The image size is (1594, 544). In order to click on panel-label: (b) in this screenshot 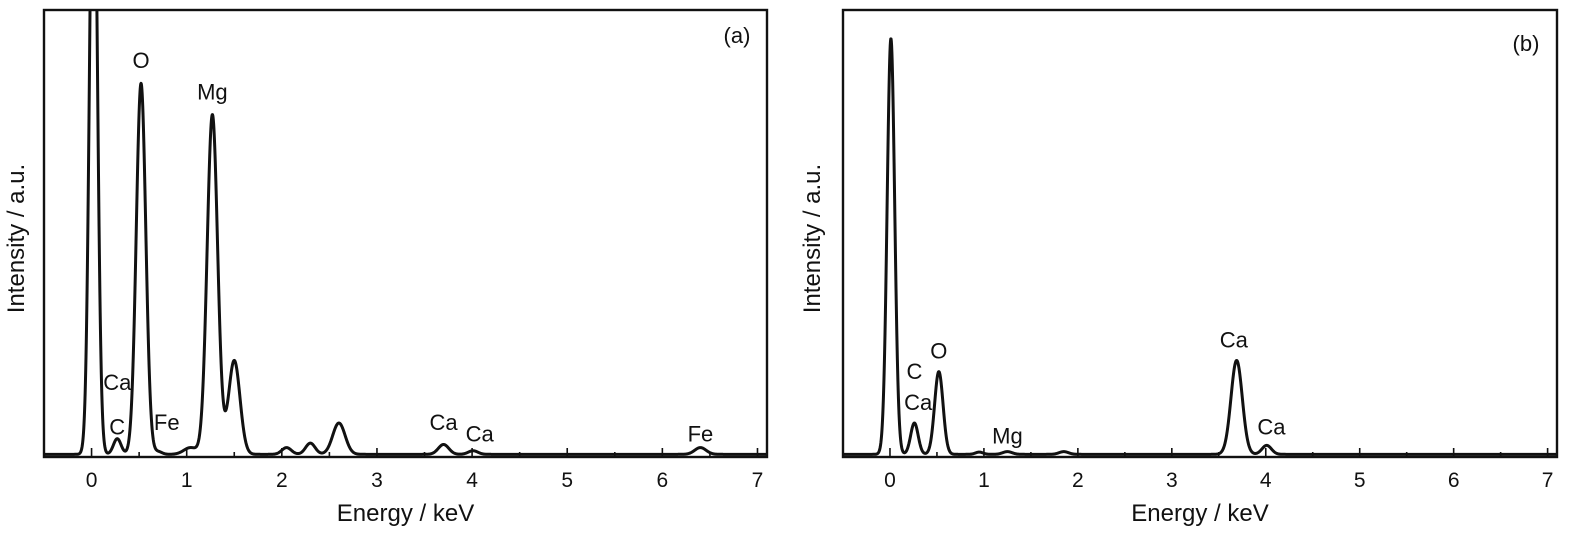, I will do `click(1526, 43)`.